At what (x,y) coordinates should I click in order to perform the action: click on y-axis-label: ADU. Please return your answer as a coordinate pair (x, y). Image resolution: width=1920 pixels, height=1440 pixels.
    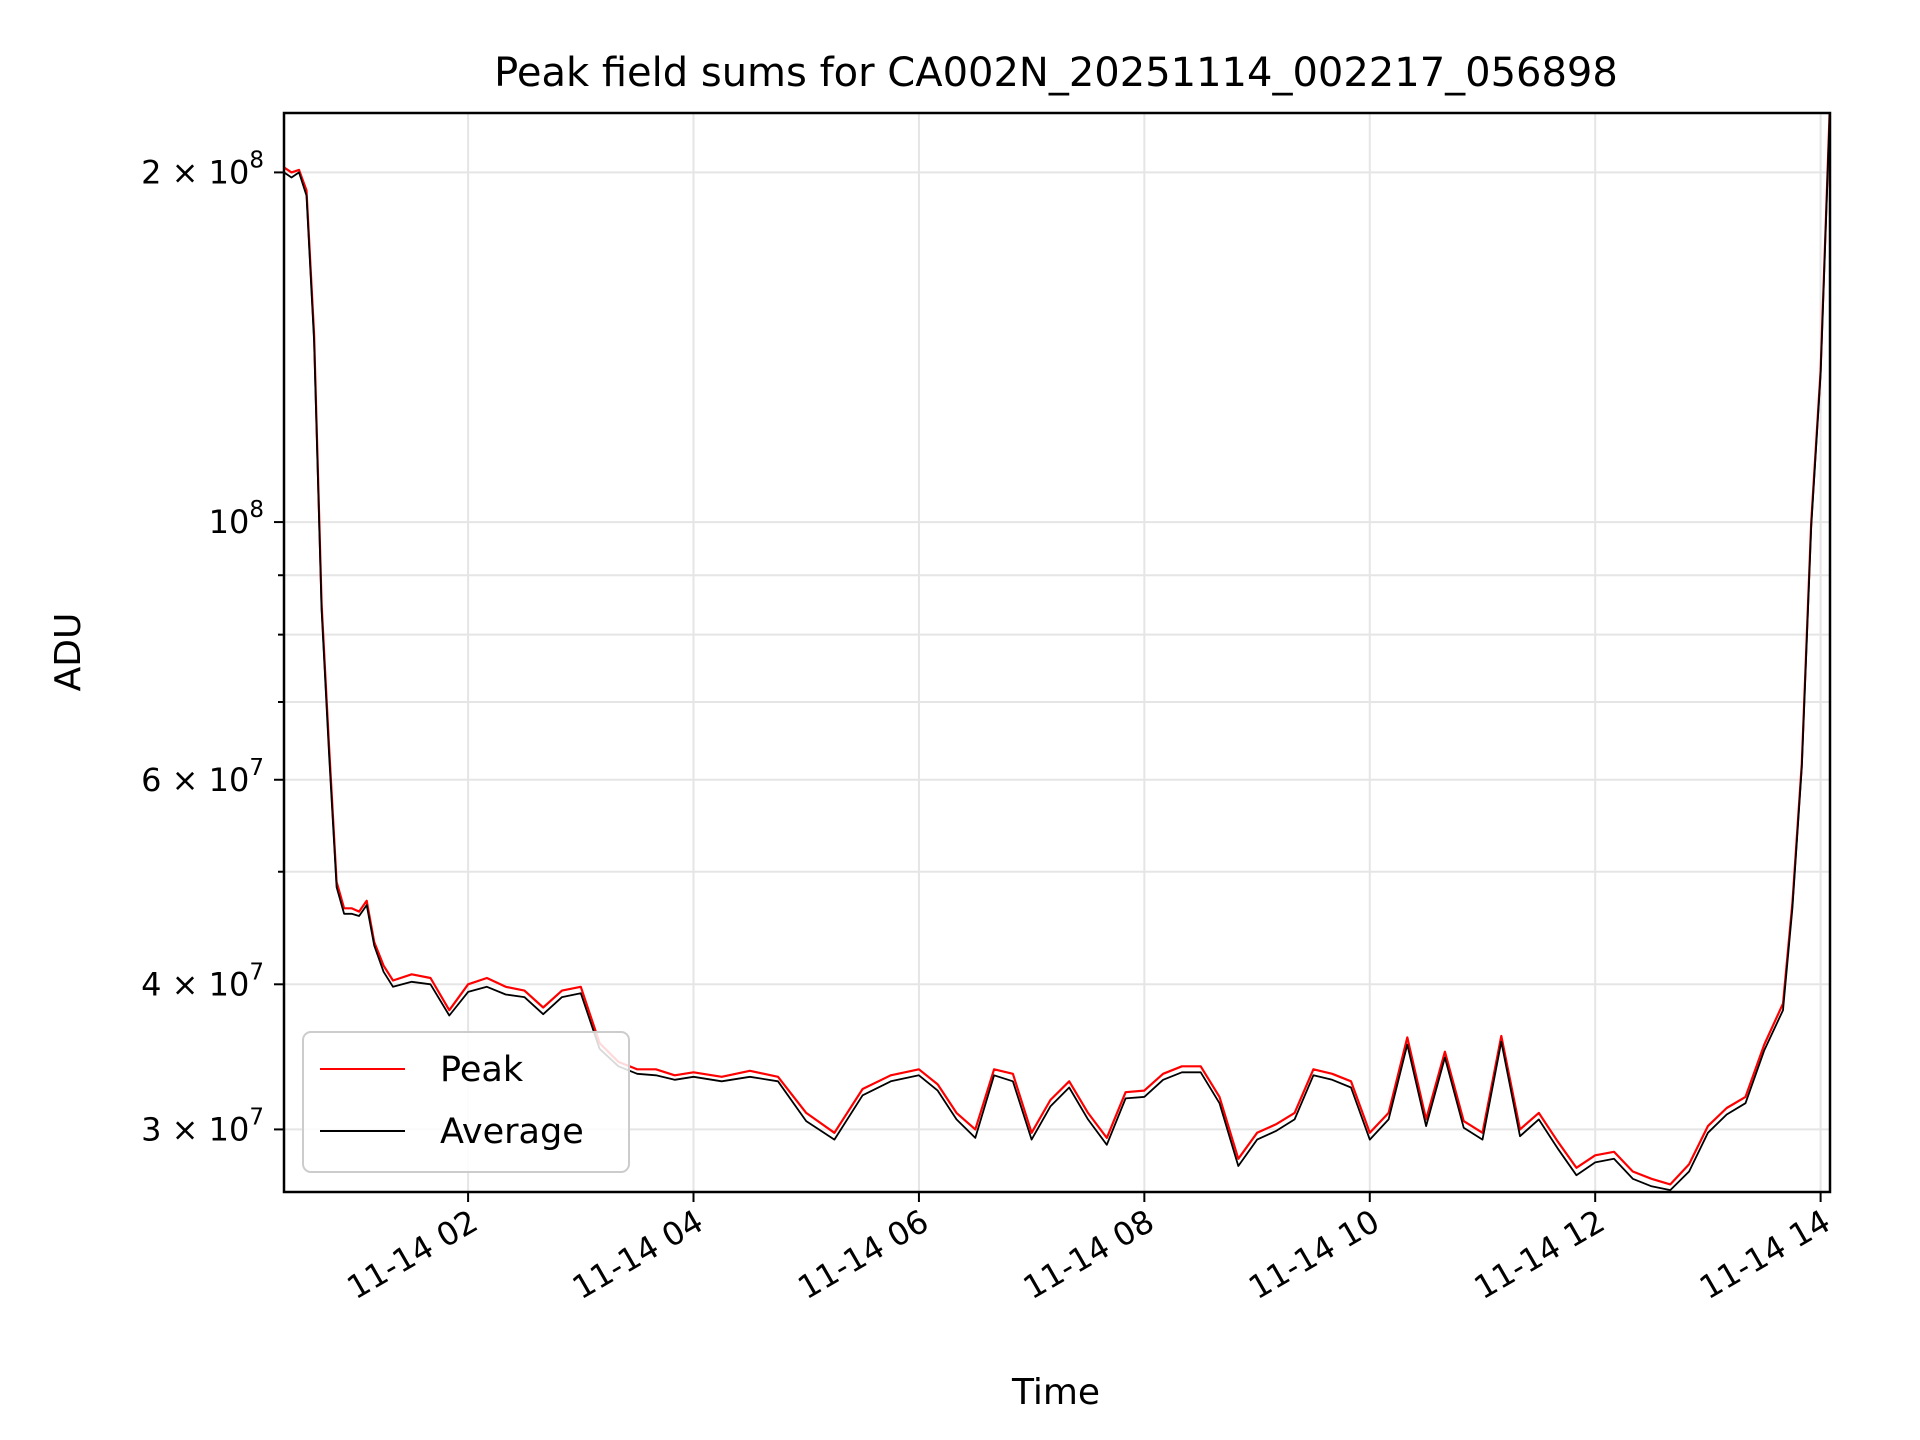
    Looking at the image, I should click on (68, 652).